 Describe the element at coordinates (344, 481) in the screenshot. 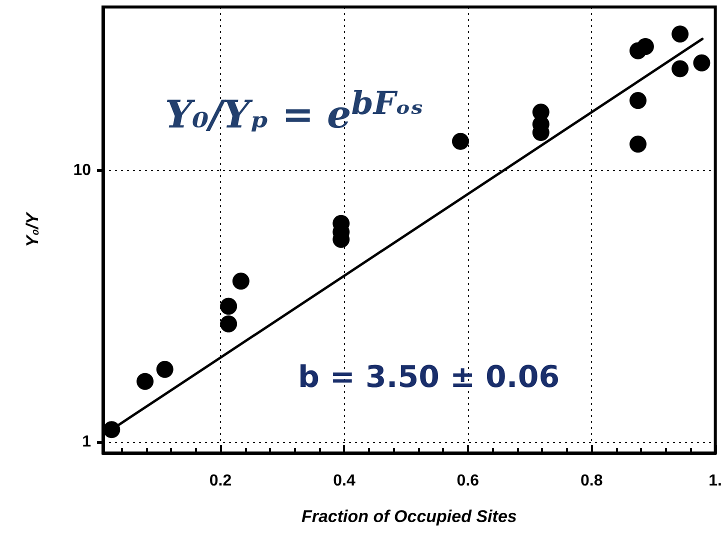

I see `x-tick-label: 0.4` at that location.